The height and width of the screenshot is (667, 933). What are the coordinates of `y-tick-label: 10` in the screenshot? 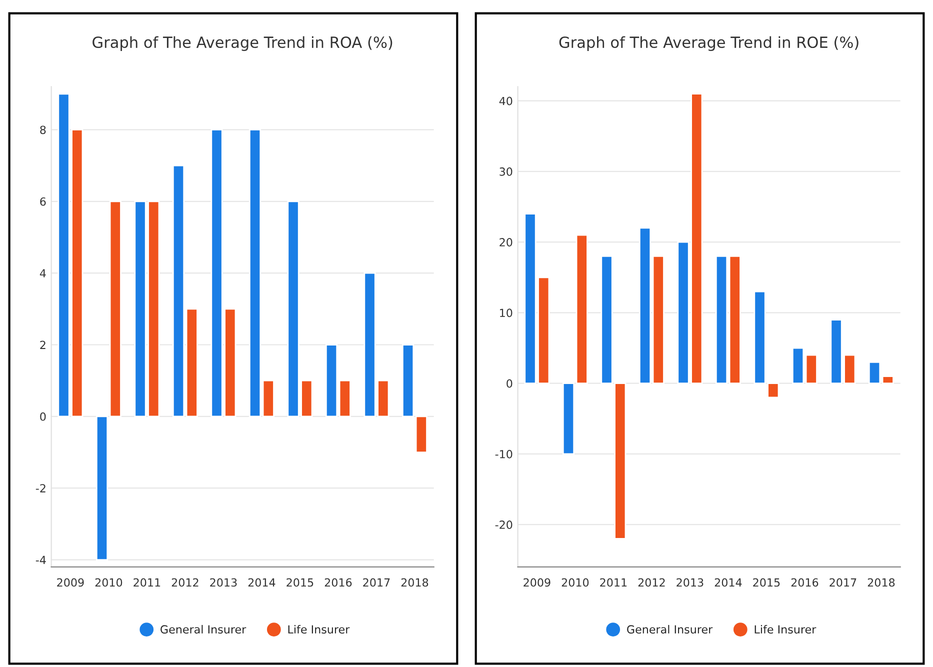 It's located at (506, 313).